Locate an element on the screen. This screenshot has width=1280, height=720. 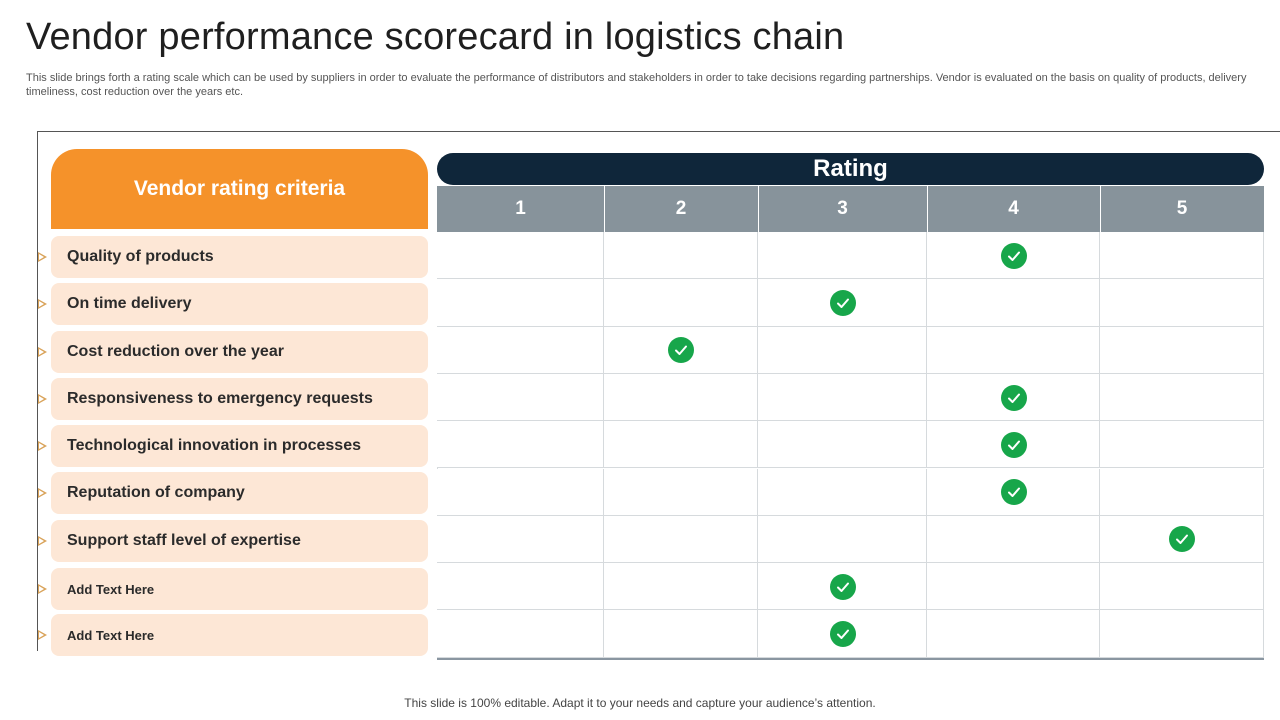
frame-left-line is located at coordinates (37, 391).